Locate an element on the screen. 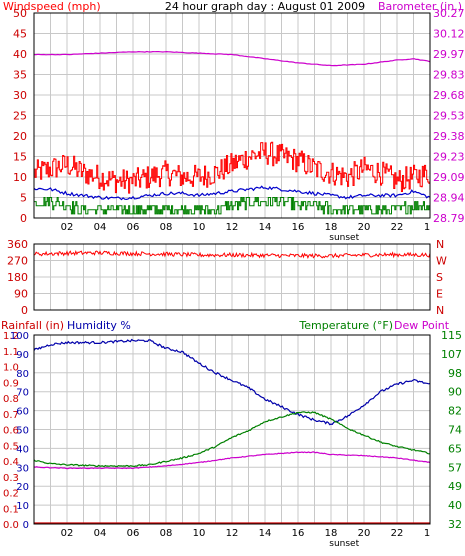 The image size is (465, 556). panel3-x-tick-22: 22 is located at coordinates (397, 533).